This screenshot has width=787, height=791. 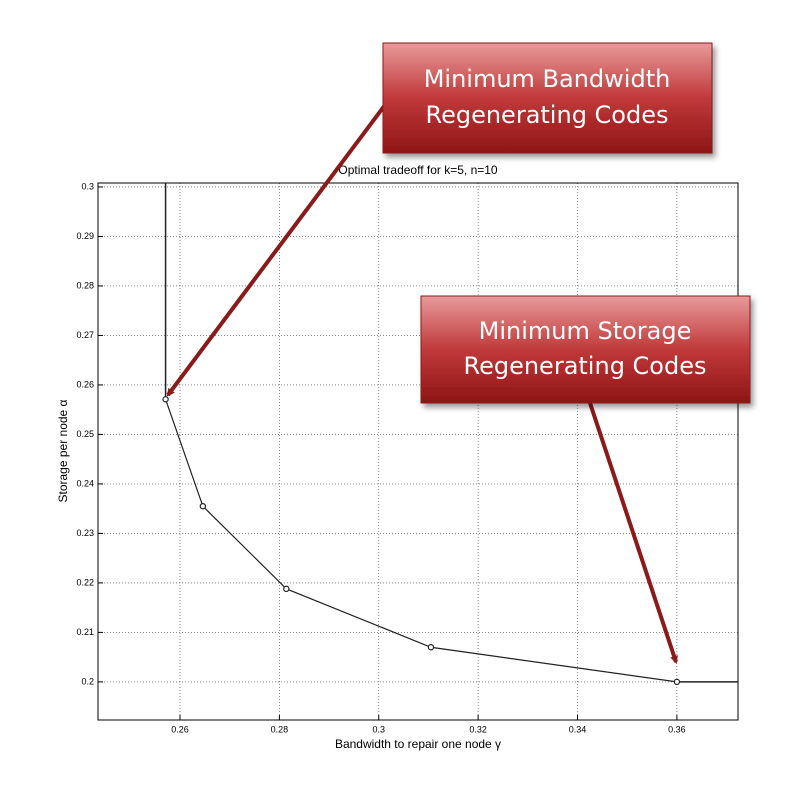 What do you see at coordinates (85, 434) in the screenshot?
I see `y-tick-label: 0.25` at bounding box center [85, 434].